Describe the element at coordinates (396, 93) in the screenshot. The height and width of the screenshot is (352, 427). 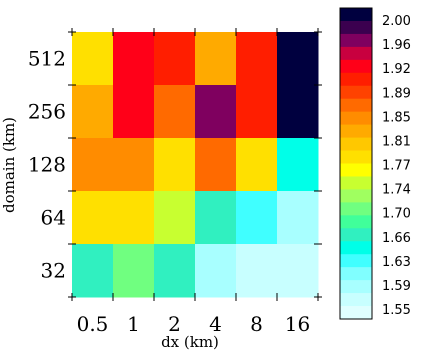
I see `colorbar-label: 1.89` at that location.